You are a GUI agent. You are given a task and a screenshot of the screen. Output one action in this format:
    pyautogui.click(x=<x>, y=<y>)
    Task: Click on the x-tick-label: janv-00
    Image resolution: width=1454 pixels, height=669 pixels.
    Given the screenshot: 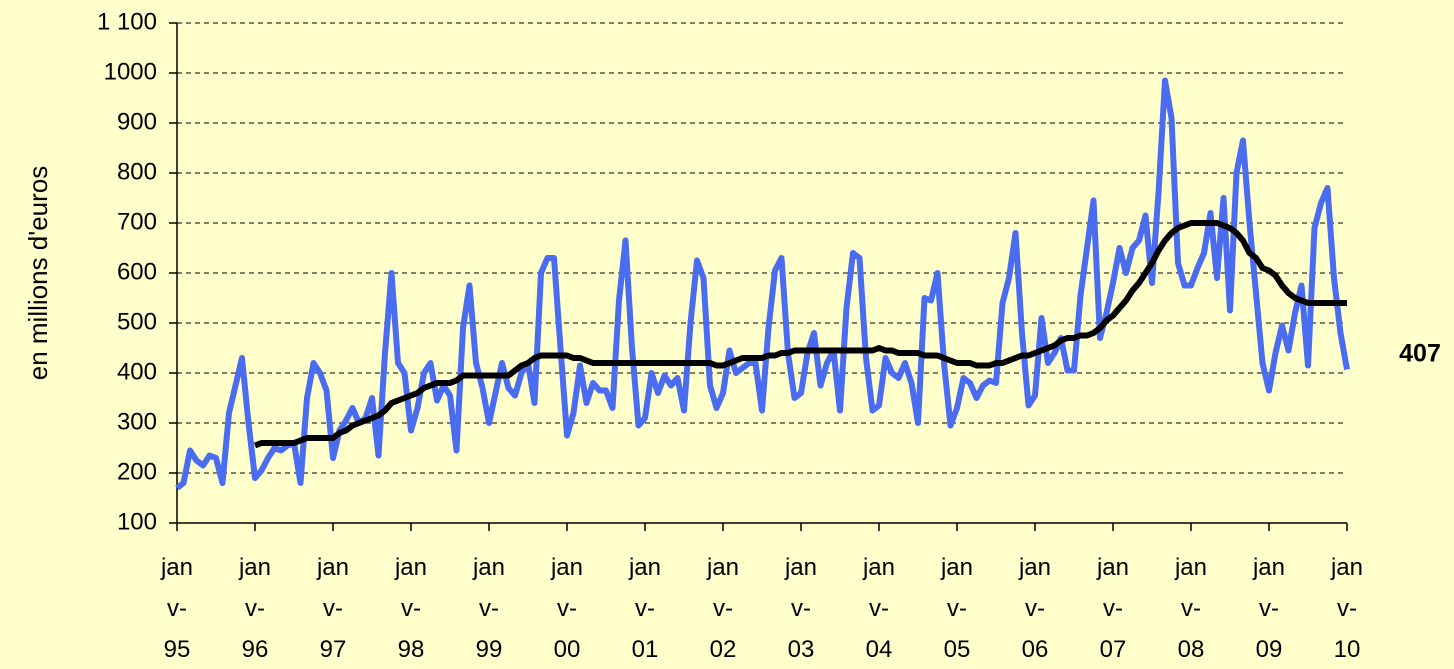 What is the action you would take?
    pyautogui.click(x=566, y=608)
    